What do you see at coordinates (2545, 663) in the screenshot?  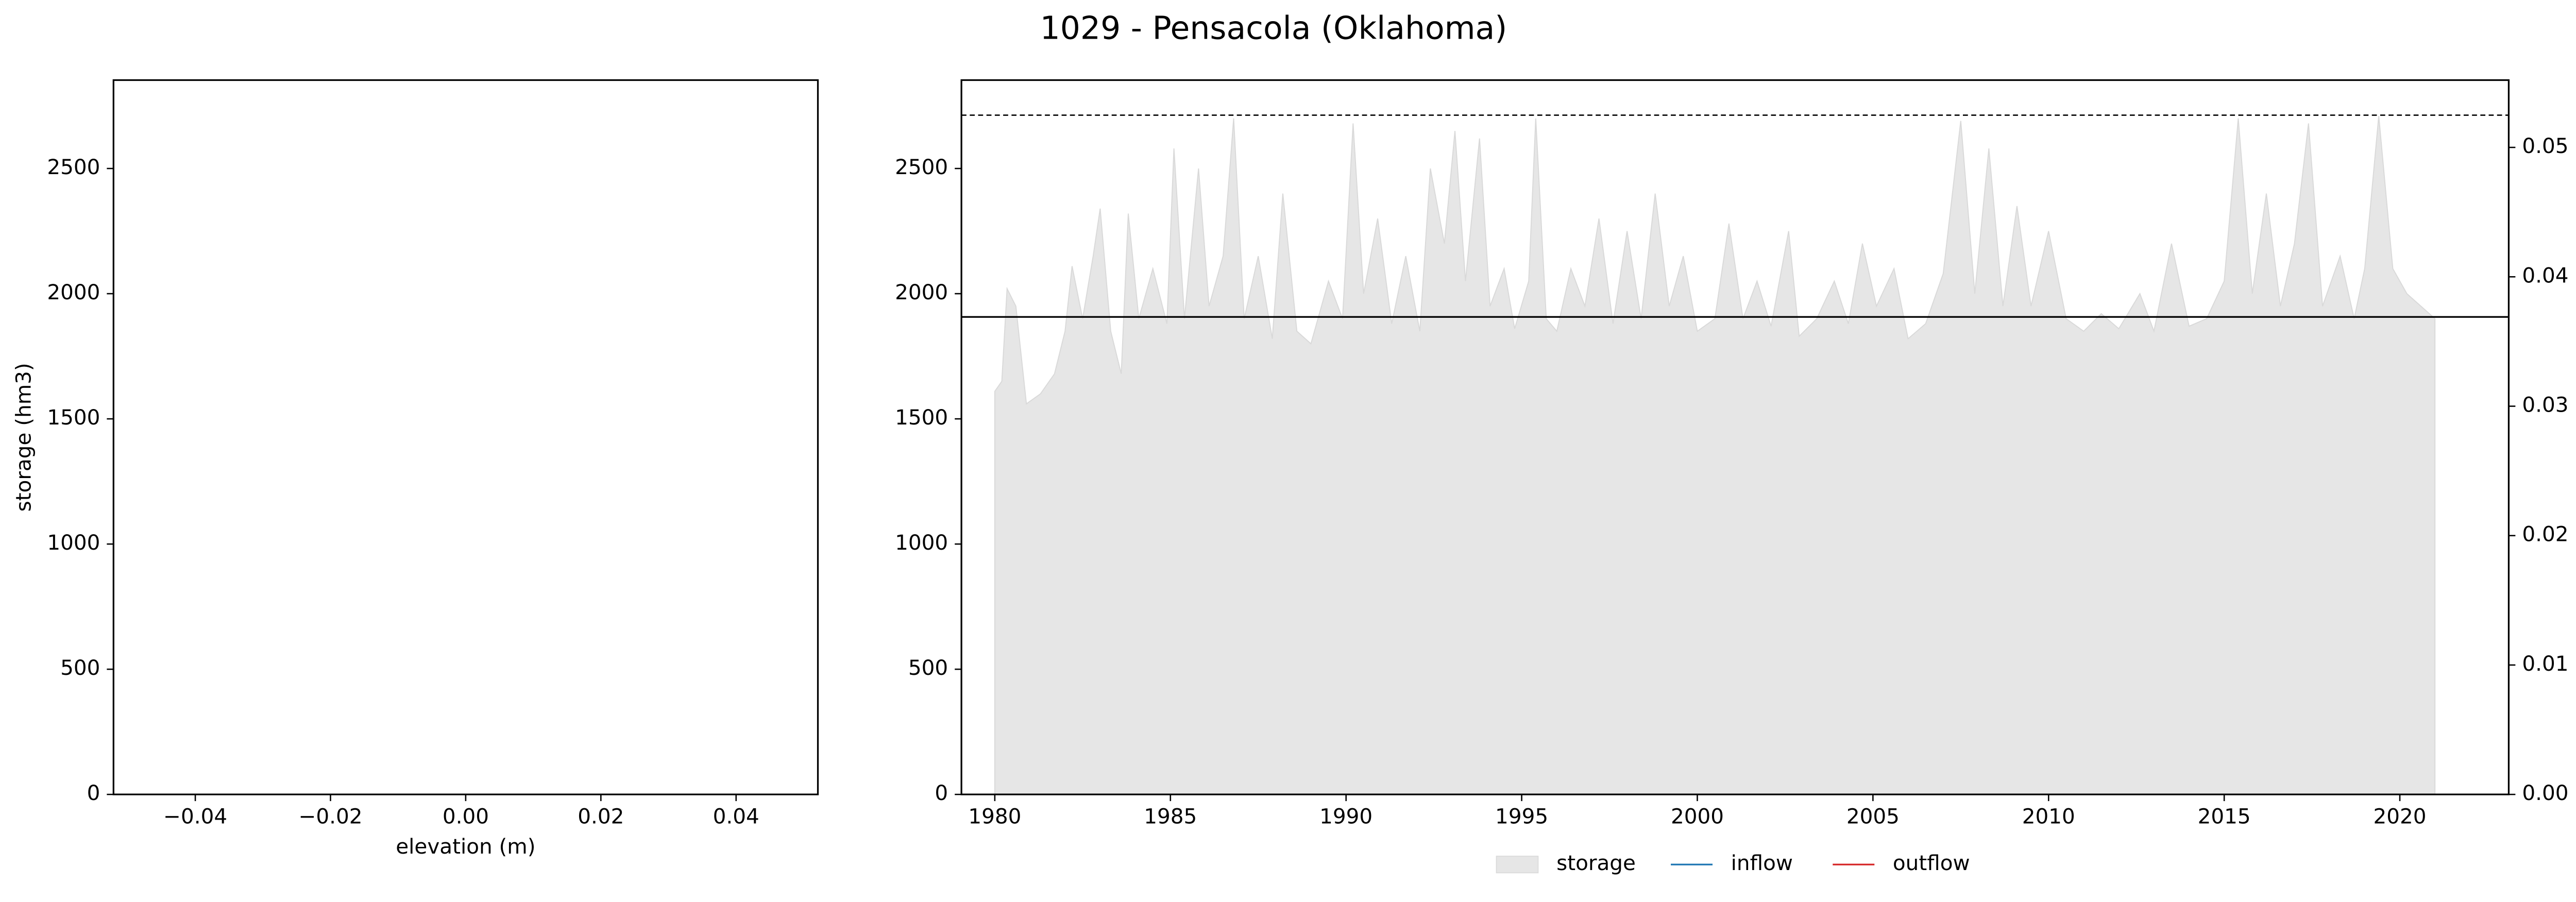 I see `y2-tick-label: 0.01` at bounding box center [2545, 663].